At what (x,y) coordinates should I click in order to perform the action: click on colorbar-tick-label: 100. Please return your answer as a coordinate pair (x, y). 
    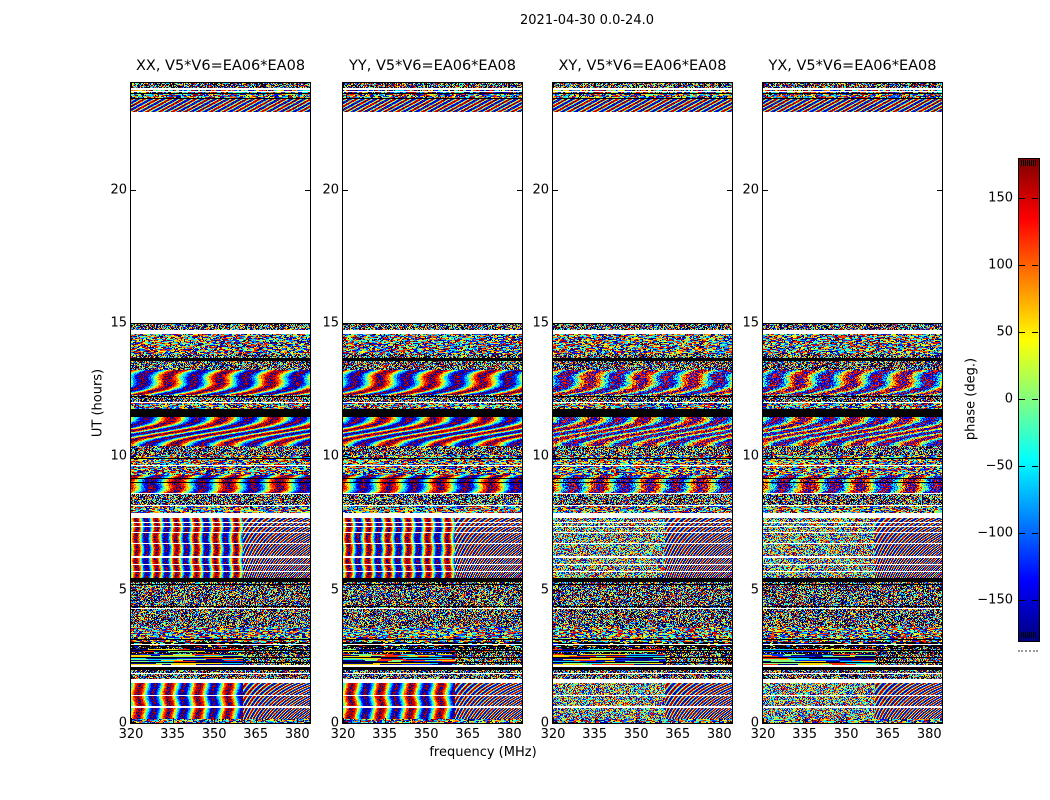
    Looking at the image, I should click on (1000, 265).